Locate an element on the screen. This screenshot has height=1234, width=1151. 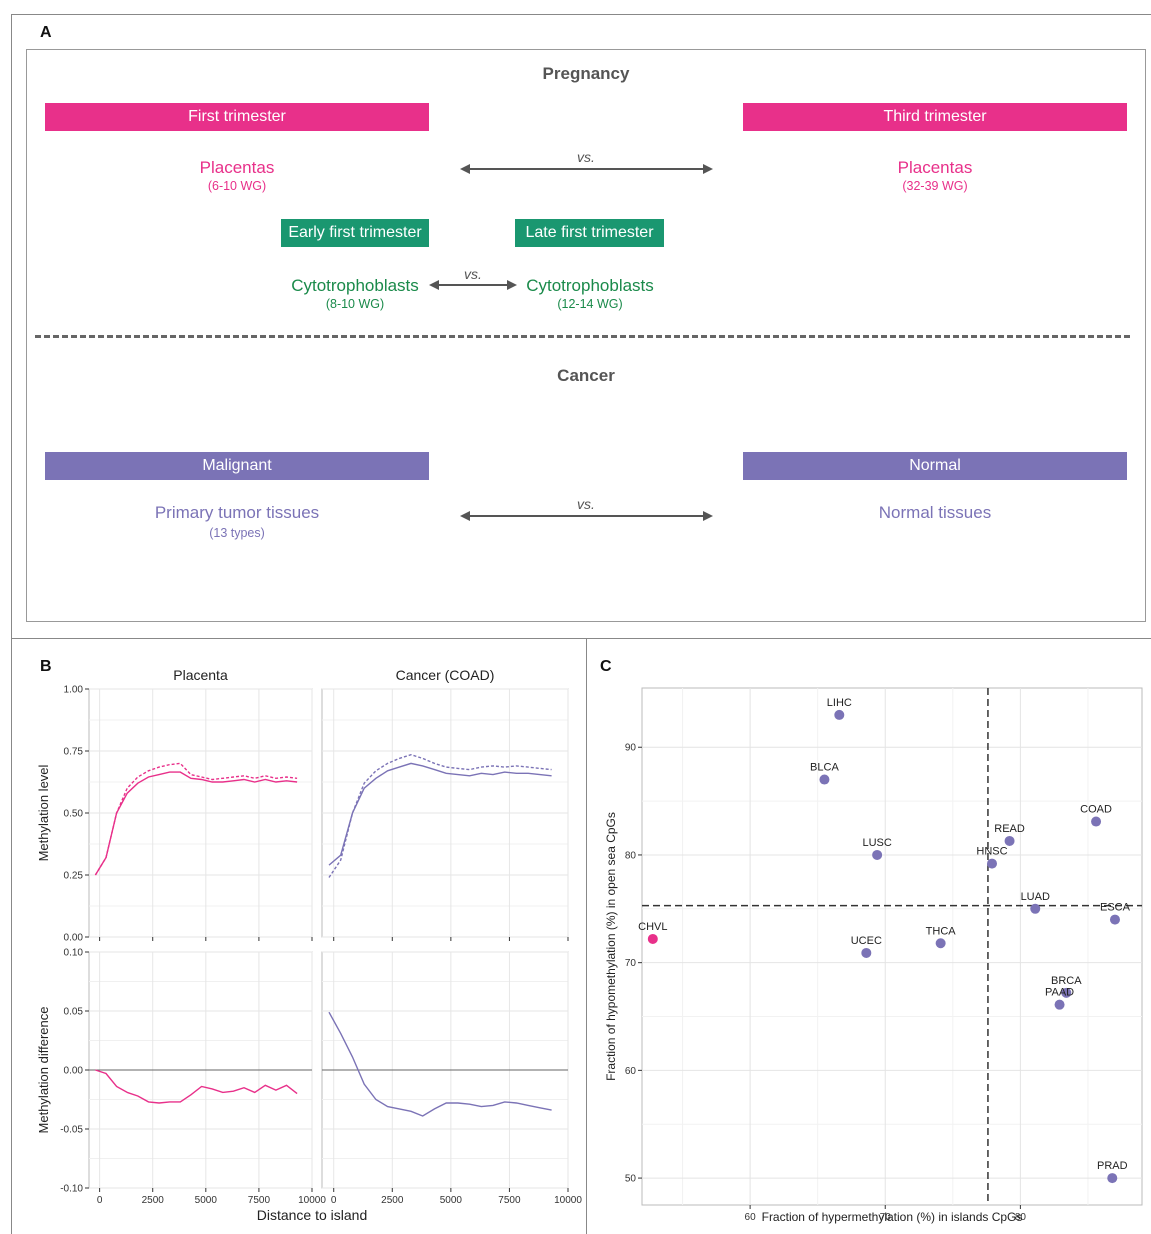
primary-tumor-label: Primary tumor tissues is located at coordinates (237, 512).